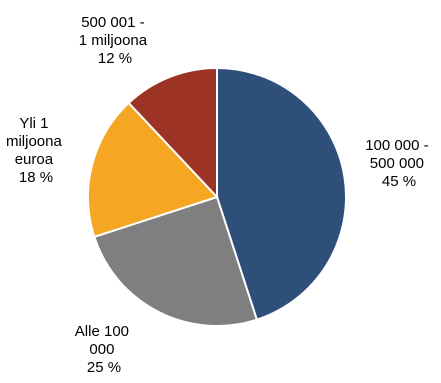  What do you see at coordinates (34, 159) in the screenshot?
I see `slice-label-line: euroa` at bounding box center [34, 159].